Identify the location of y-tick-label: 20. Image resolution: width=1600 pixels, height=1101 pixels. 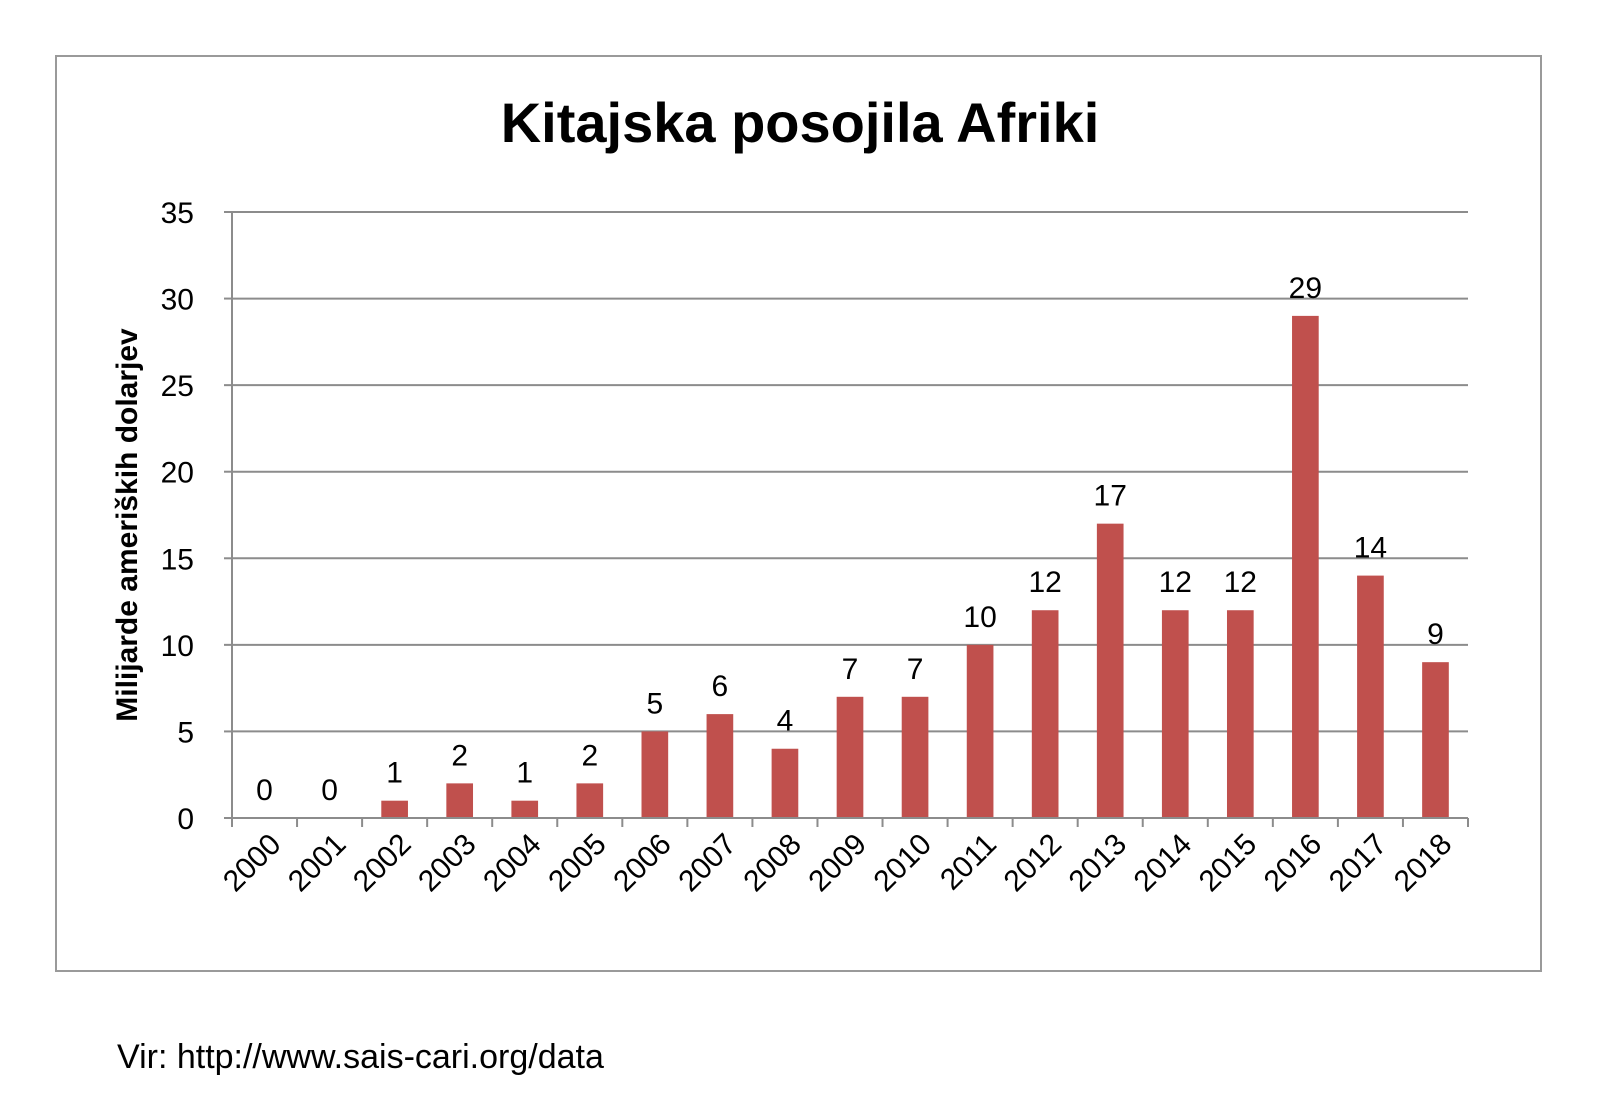
(177, 473).